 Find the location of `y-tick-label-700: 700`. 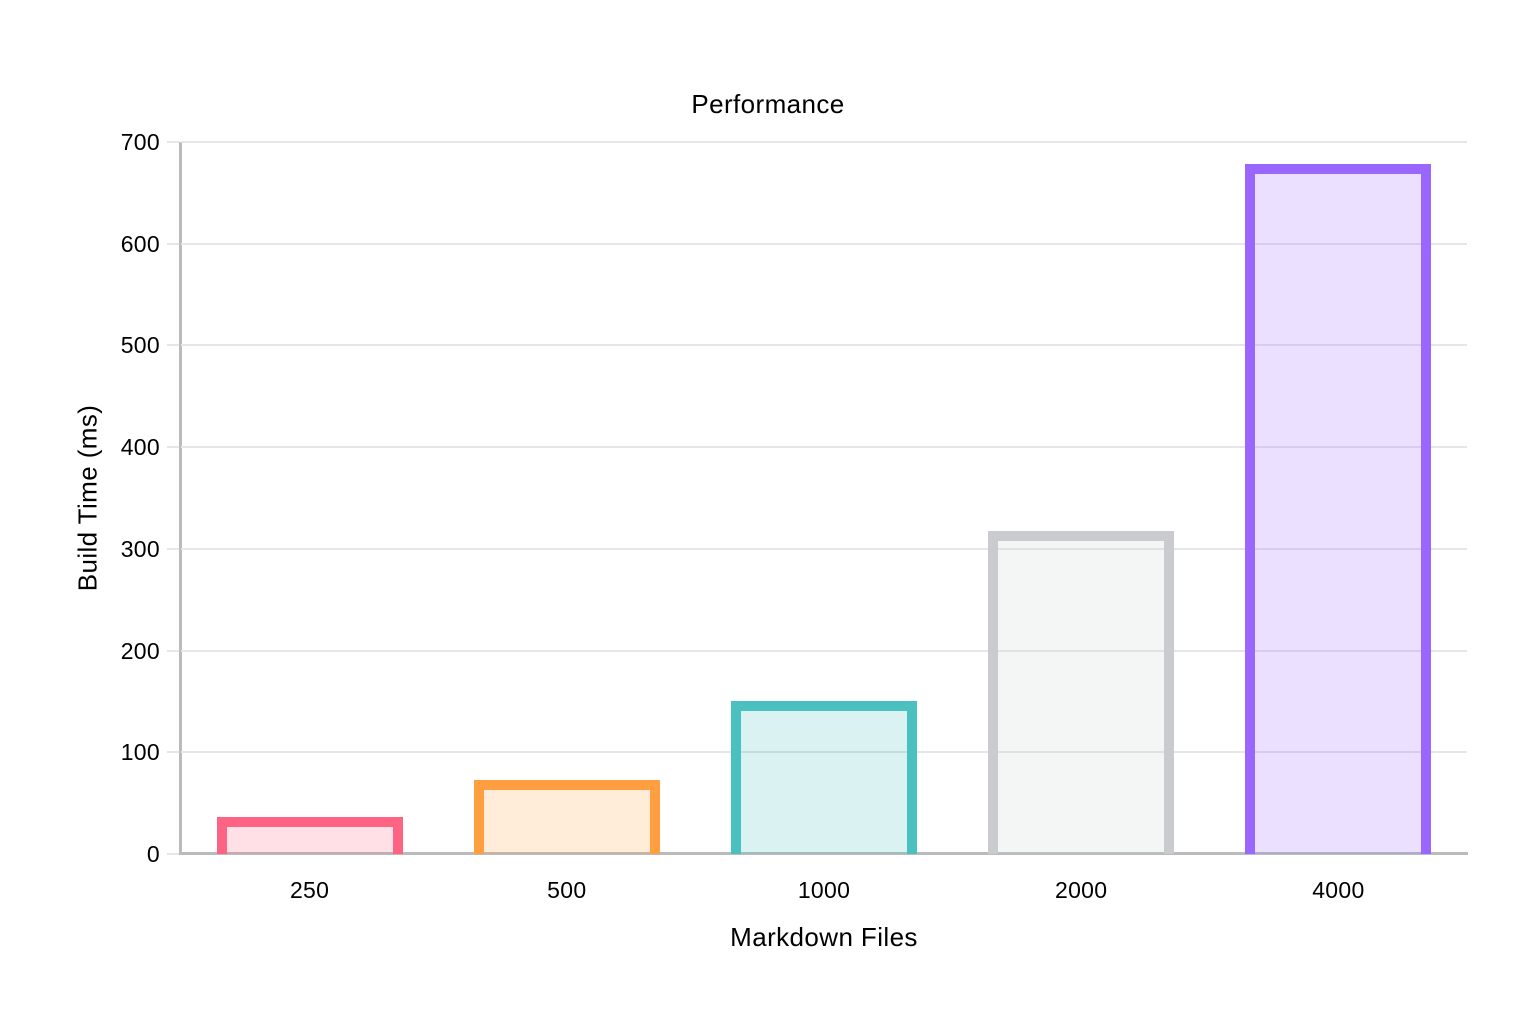

y-tick-label-700: 700 is located at coordinates (140, 142).